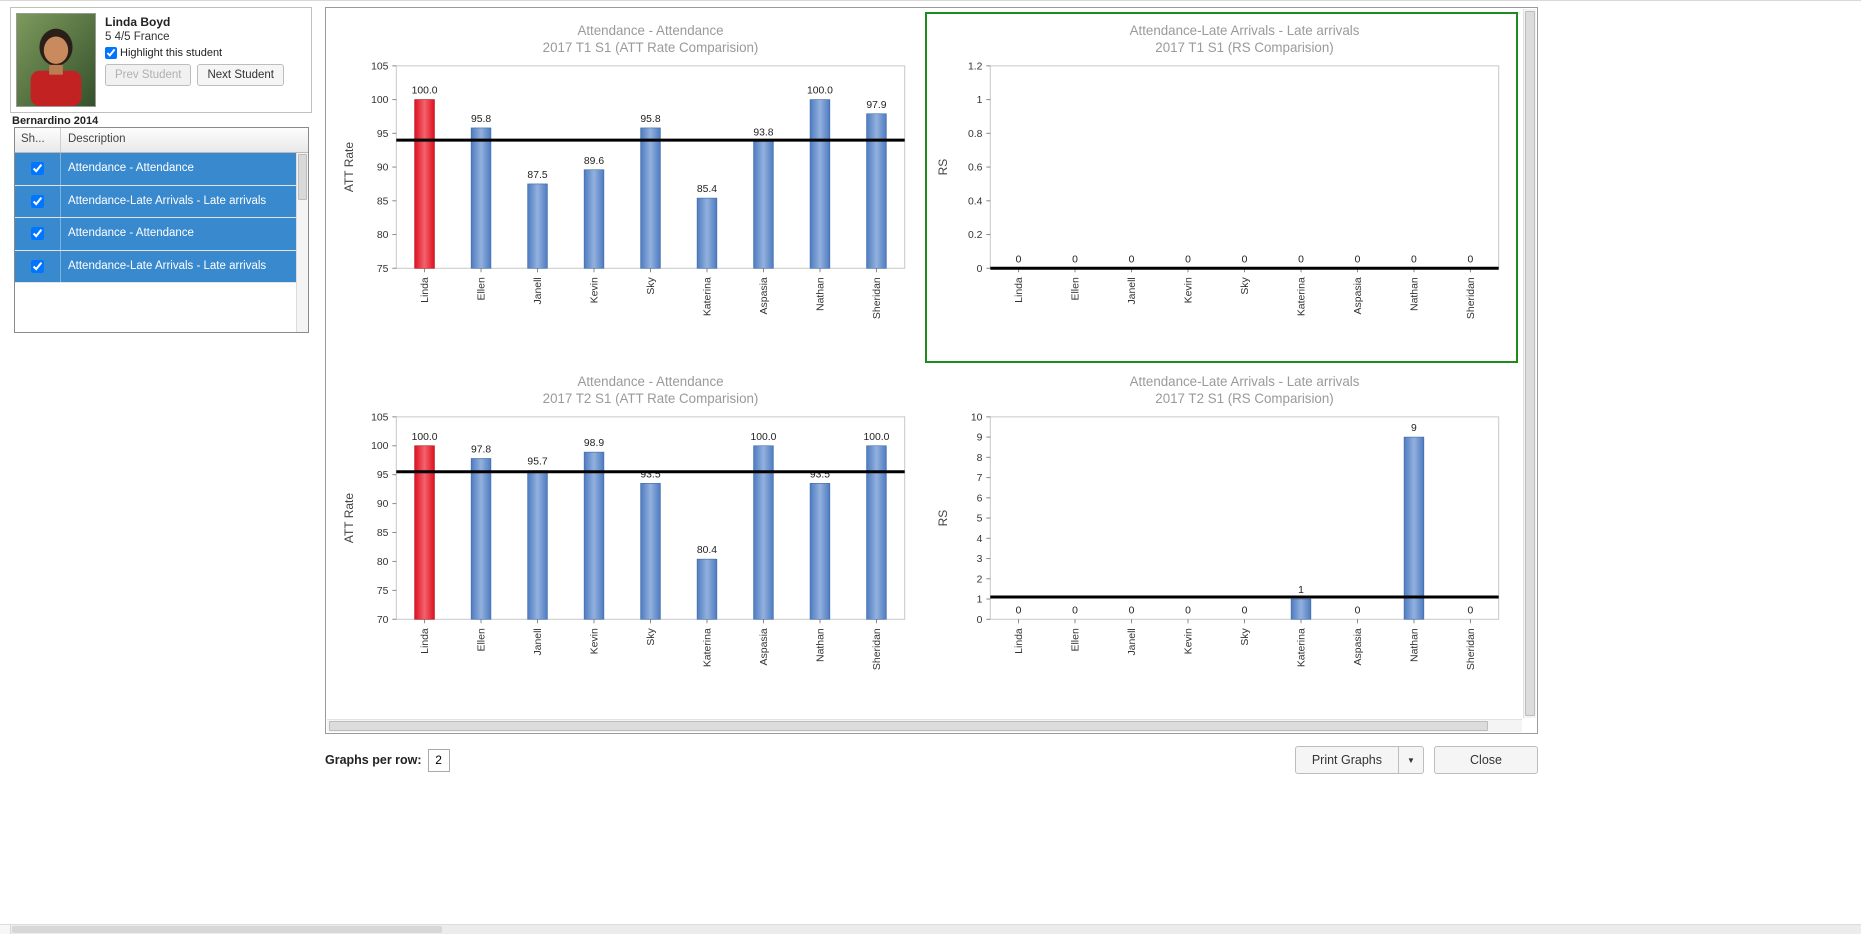 This screenshot has width=1861, height=934. What do you see at coordinates (650, 119) in the screenshot?
I see `bar-value-label: 95.8` at bounding box center [650, 119].